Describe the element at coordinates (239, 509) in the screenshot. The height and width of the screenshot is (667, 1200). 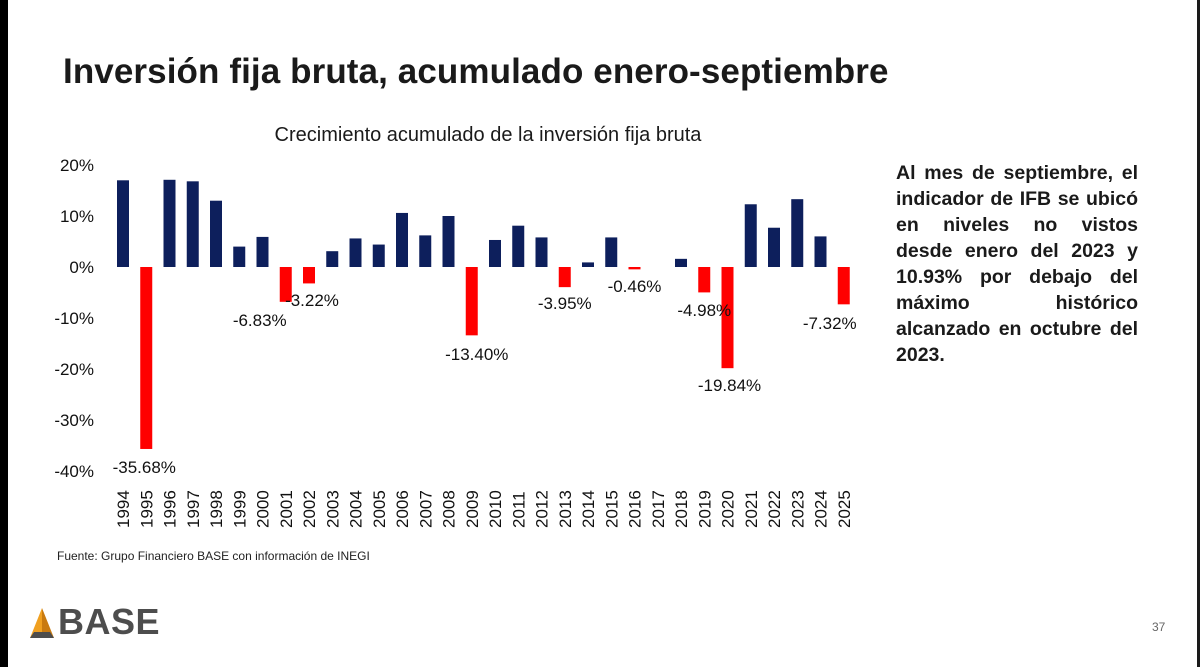
I see `x-tick-label: 1999` at that location.